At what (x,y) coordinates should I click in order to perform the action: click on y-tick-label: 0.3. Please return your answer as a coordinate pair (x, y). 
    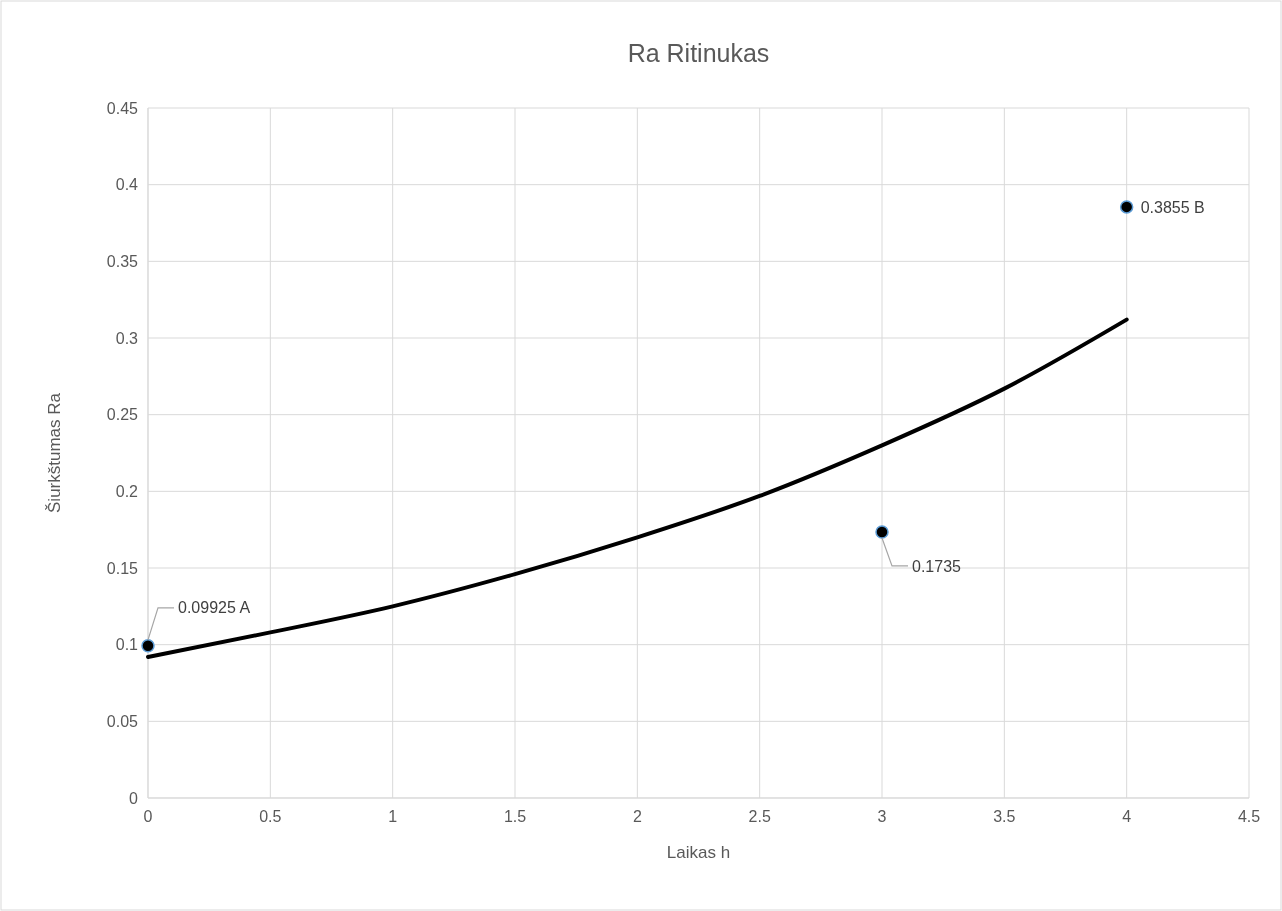
    Looking at the image, I should click on (127, 338).